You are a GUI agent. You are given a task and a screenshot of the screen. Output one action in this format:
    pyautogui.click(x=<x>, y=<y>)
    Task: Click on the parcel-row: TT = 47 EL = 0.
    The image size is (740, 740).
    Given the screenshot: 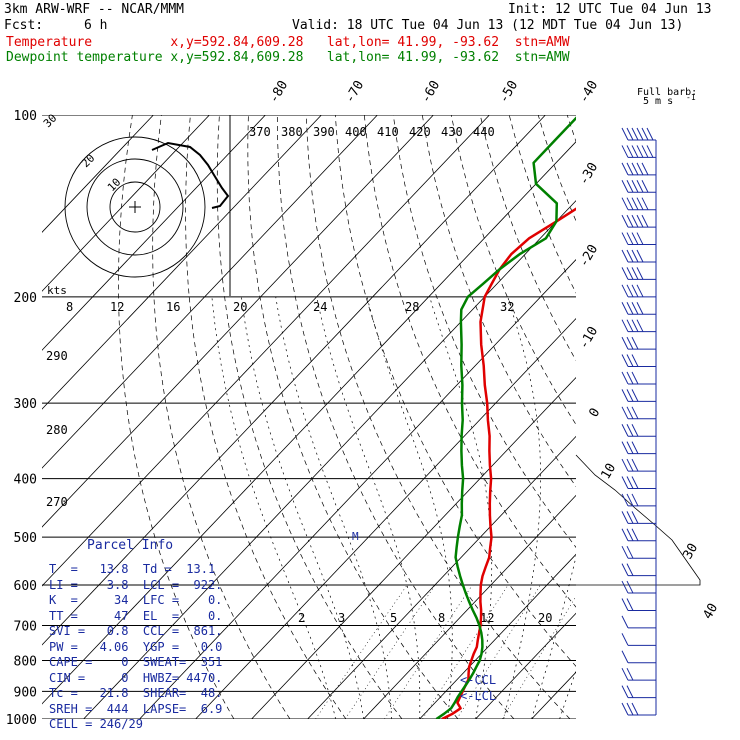 What is the action you would take?
    pyautogui.click(x=136, y=615)
    